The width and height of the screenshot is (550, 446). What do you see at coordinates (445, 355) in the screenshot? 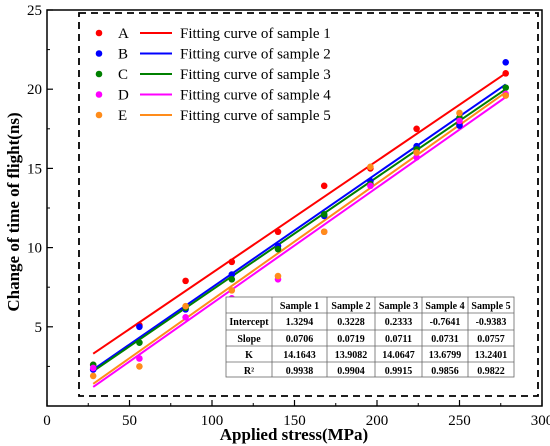
I see `table-cell: 13.6799` at bounding box center [445, 355].